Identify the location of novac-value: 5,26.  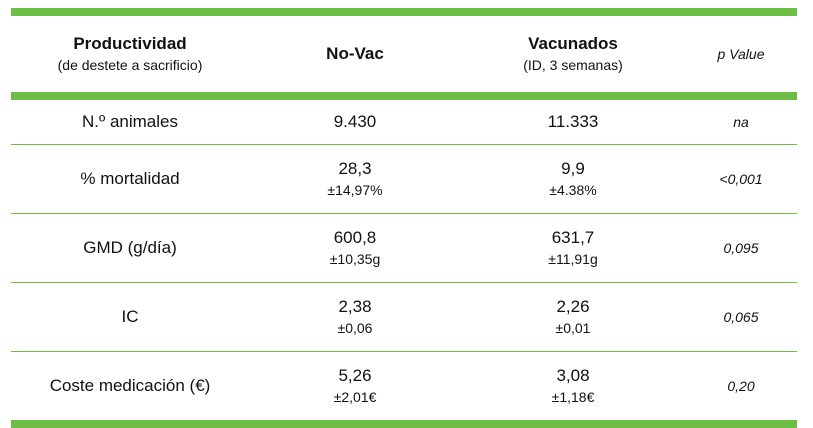
(355, 375).